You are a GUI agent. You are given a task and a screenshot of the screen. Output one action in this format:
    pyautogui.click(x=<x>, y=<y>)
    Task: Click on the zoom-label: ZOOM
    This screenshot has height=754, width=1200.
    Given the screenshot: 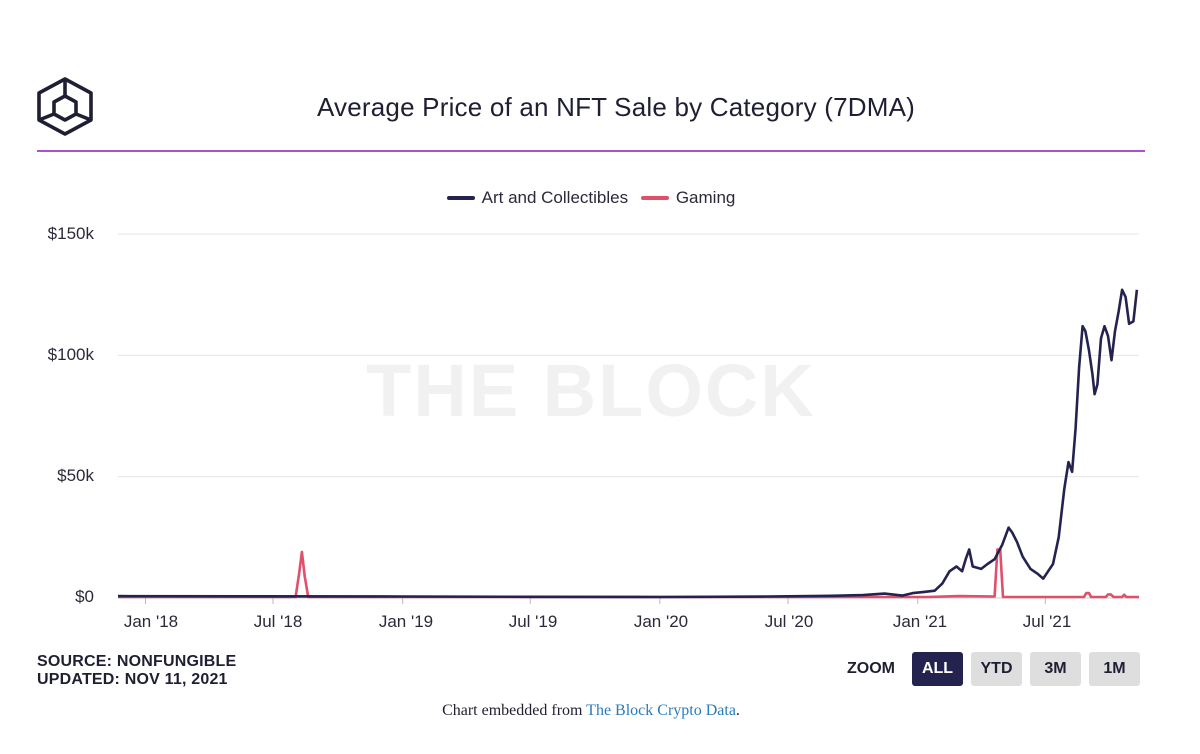 What is the action you would take?
    pyautogui.click(x=871, y=668)
    